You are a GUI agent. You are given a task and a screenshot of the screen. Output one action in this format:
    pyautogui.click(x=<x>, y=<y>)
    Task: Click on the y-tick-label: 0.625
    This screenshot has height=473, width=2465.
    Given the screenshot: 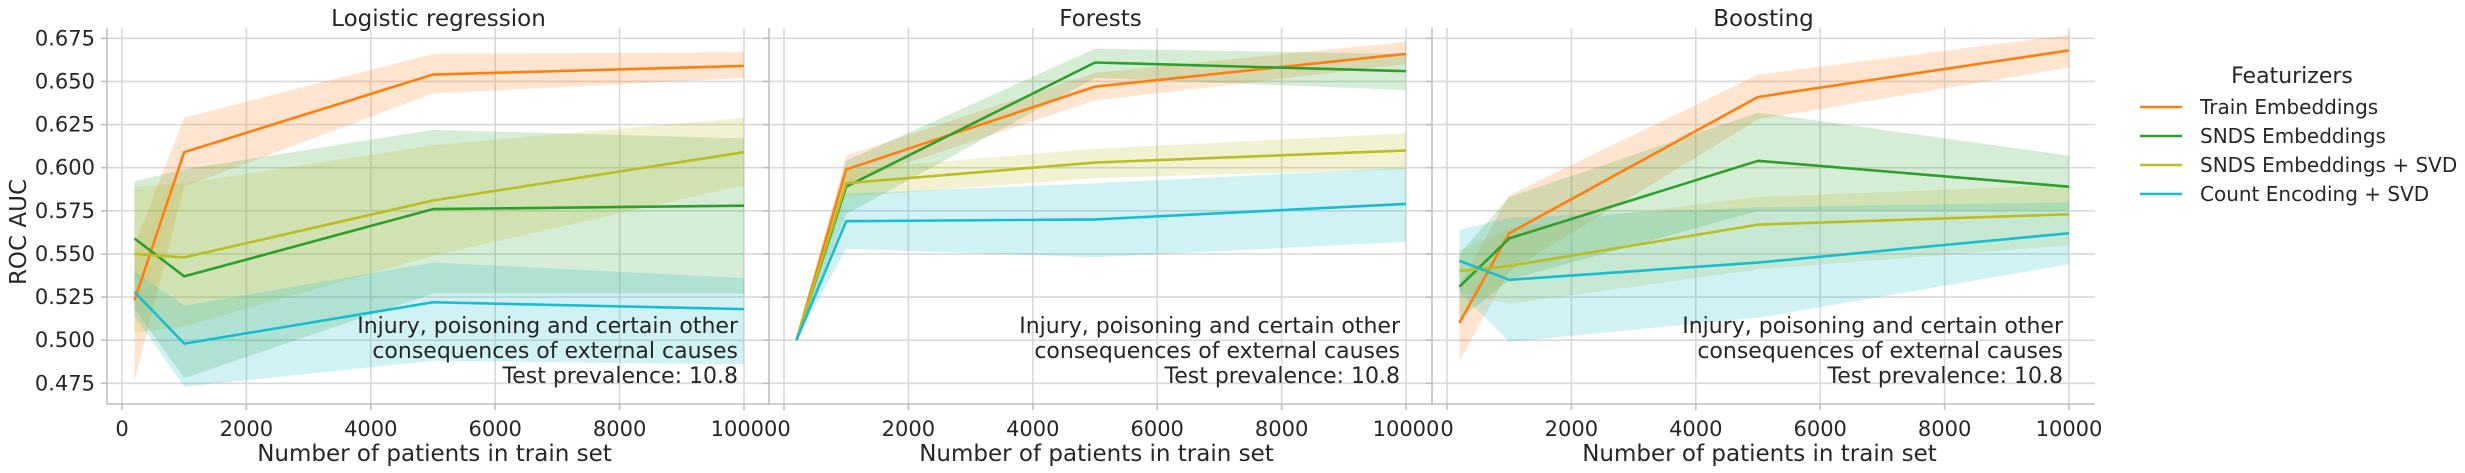 What is the action you would take?
    pyautogui.click(x=65, y=125)
    